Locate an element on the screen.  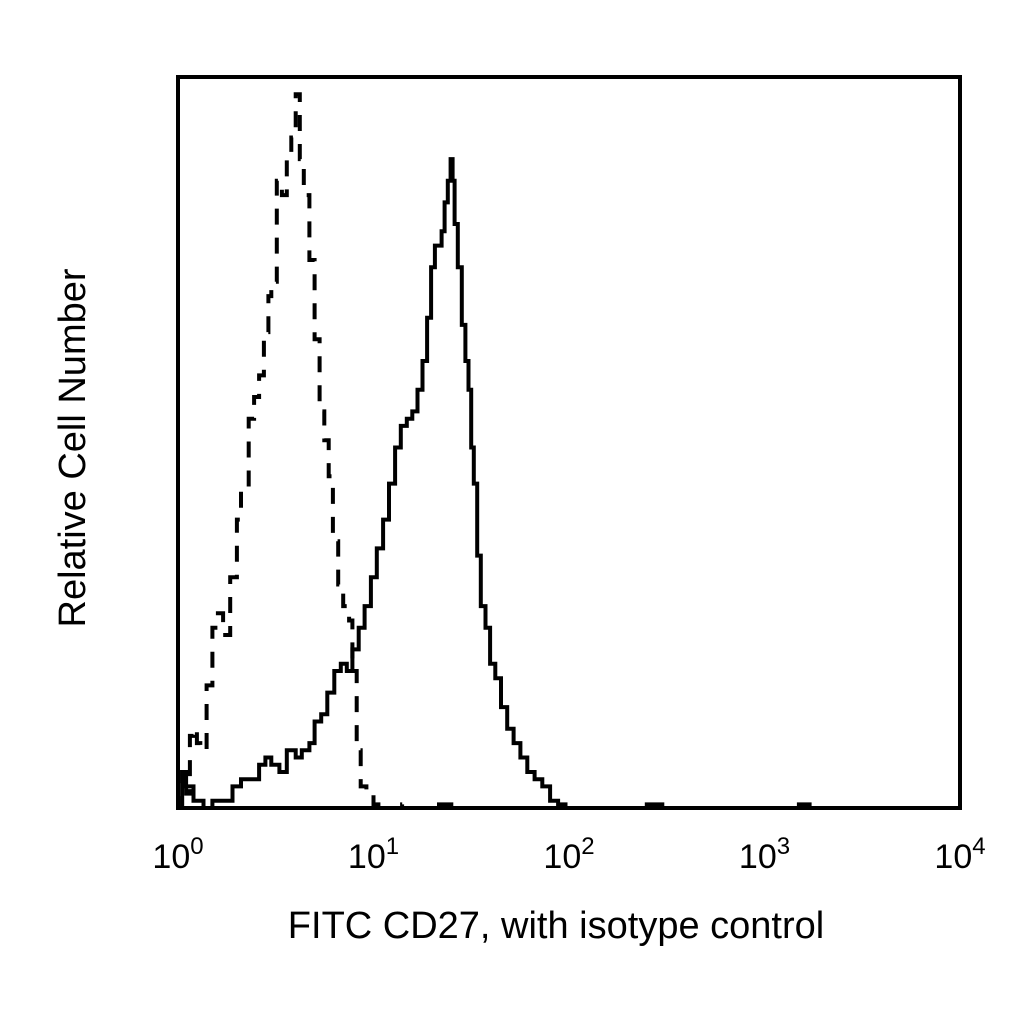
x-tick-label: 10⁴ is located at coordinates (959, 854).